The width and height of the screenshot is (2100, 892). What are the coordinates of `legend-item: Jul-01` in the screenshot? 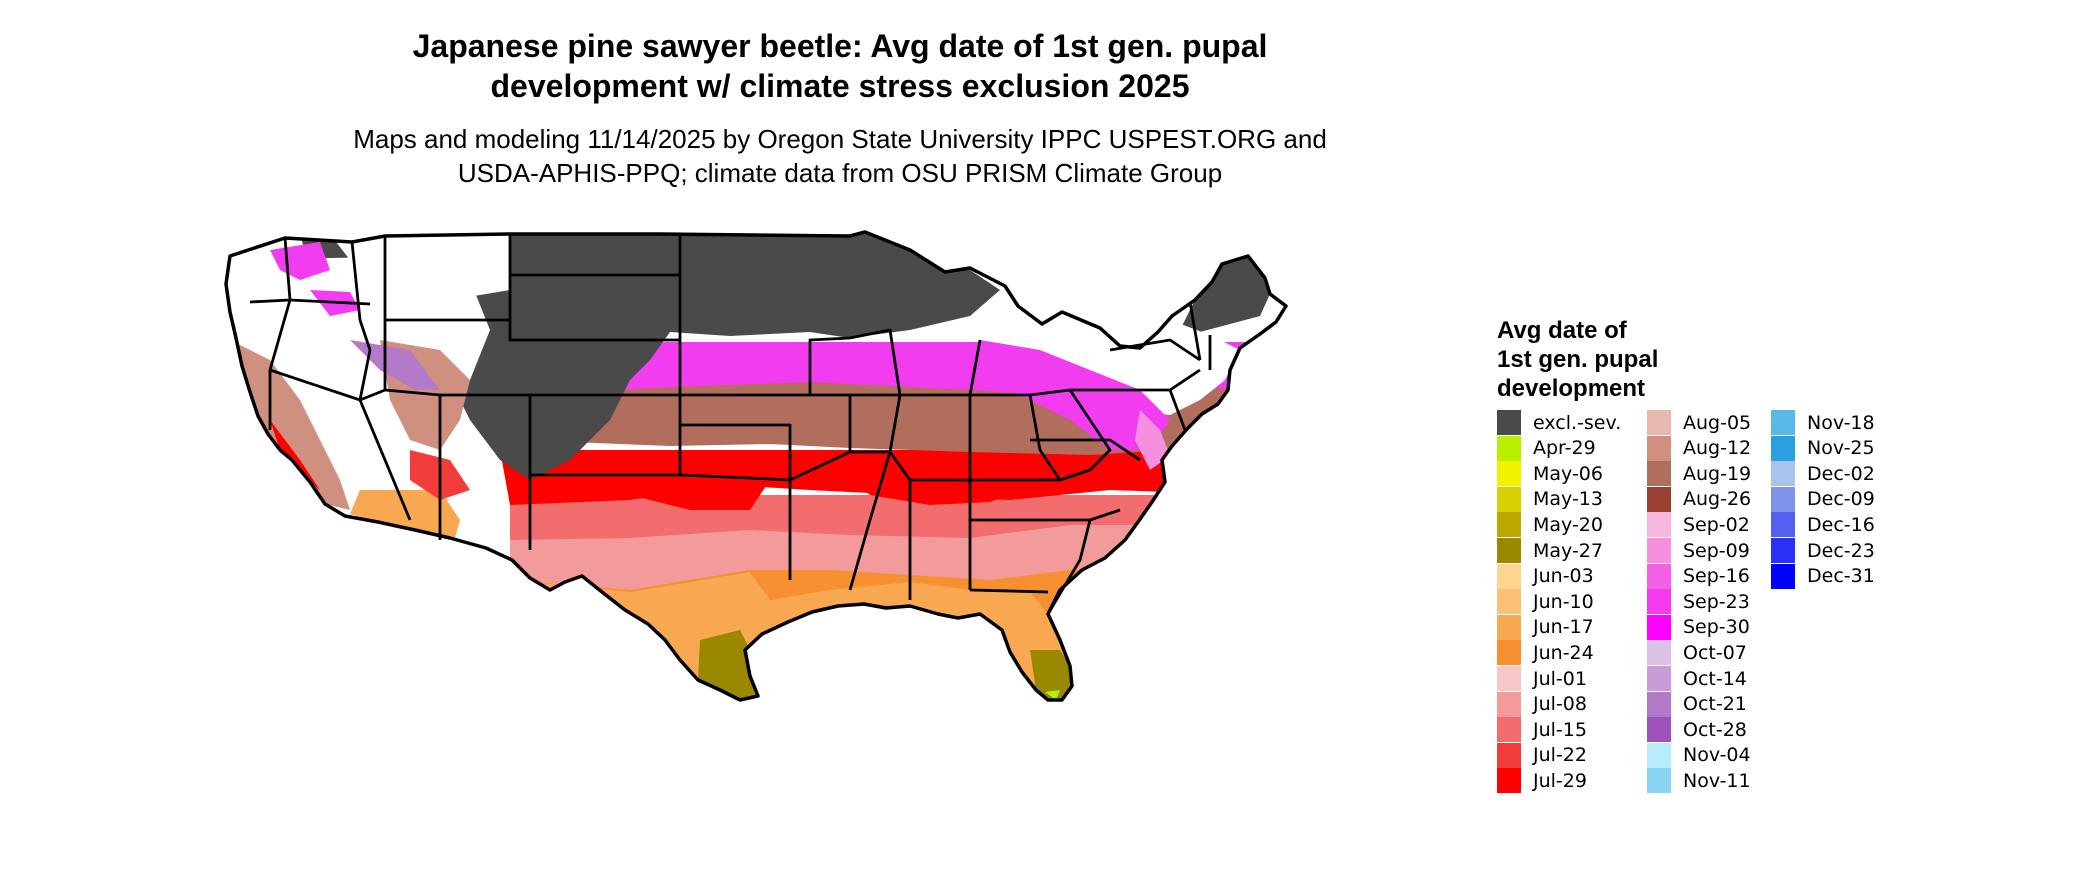 It's located at (1542, 678).